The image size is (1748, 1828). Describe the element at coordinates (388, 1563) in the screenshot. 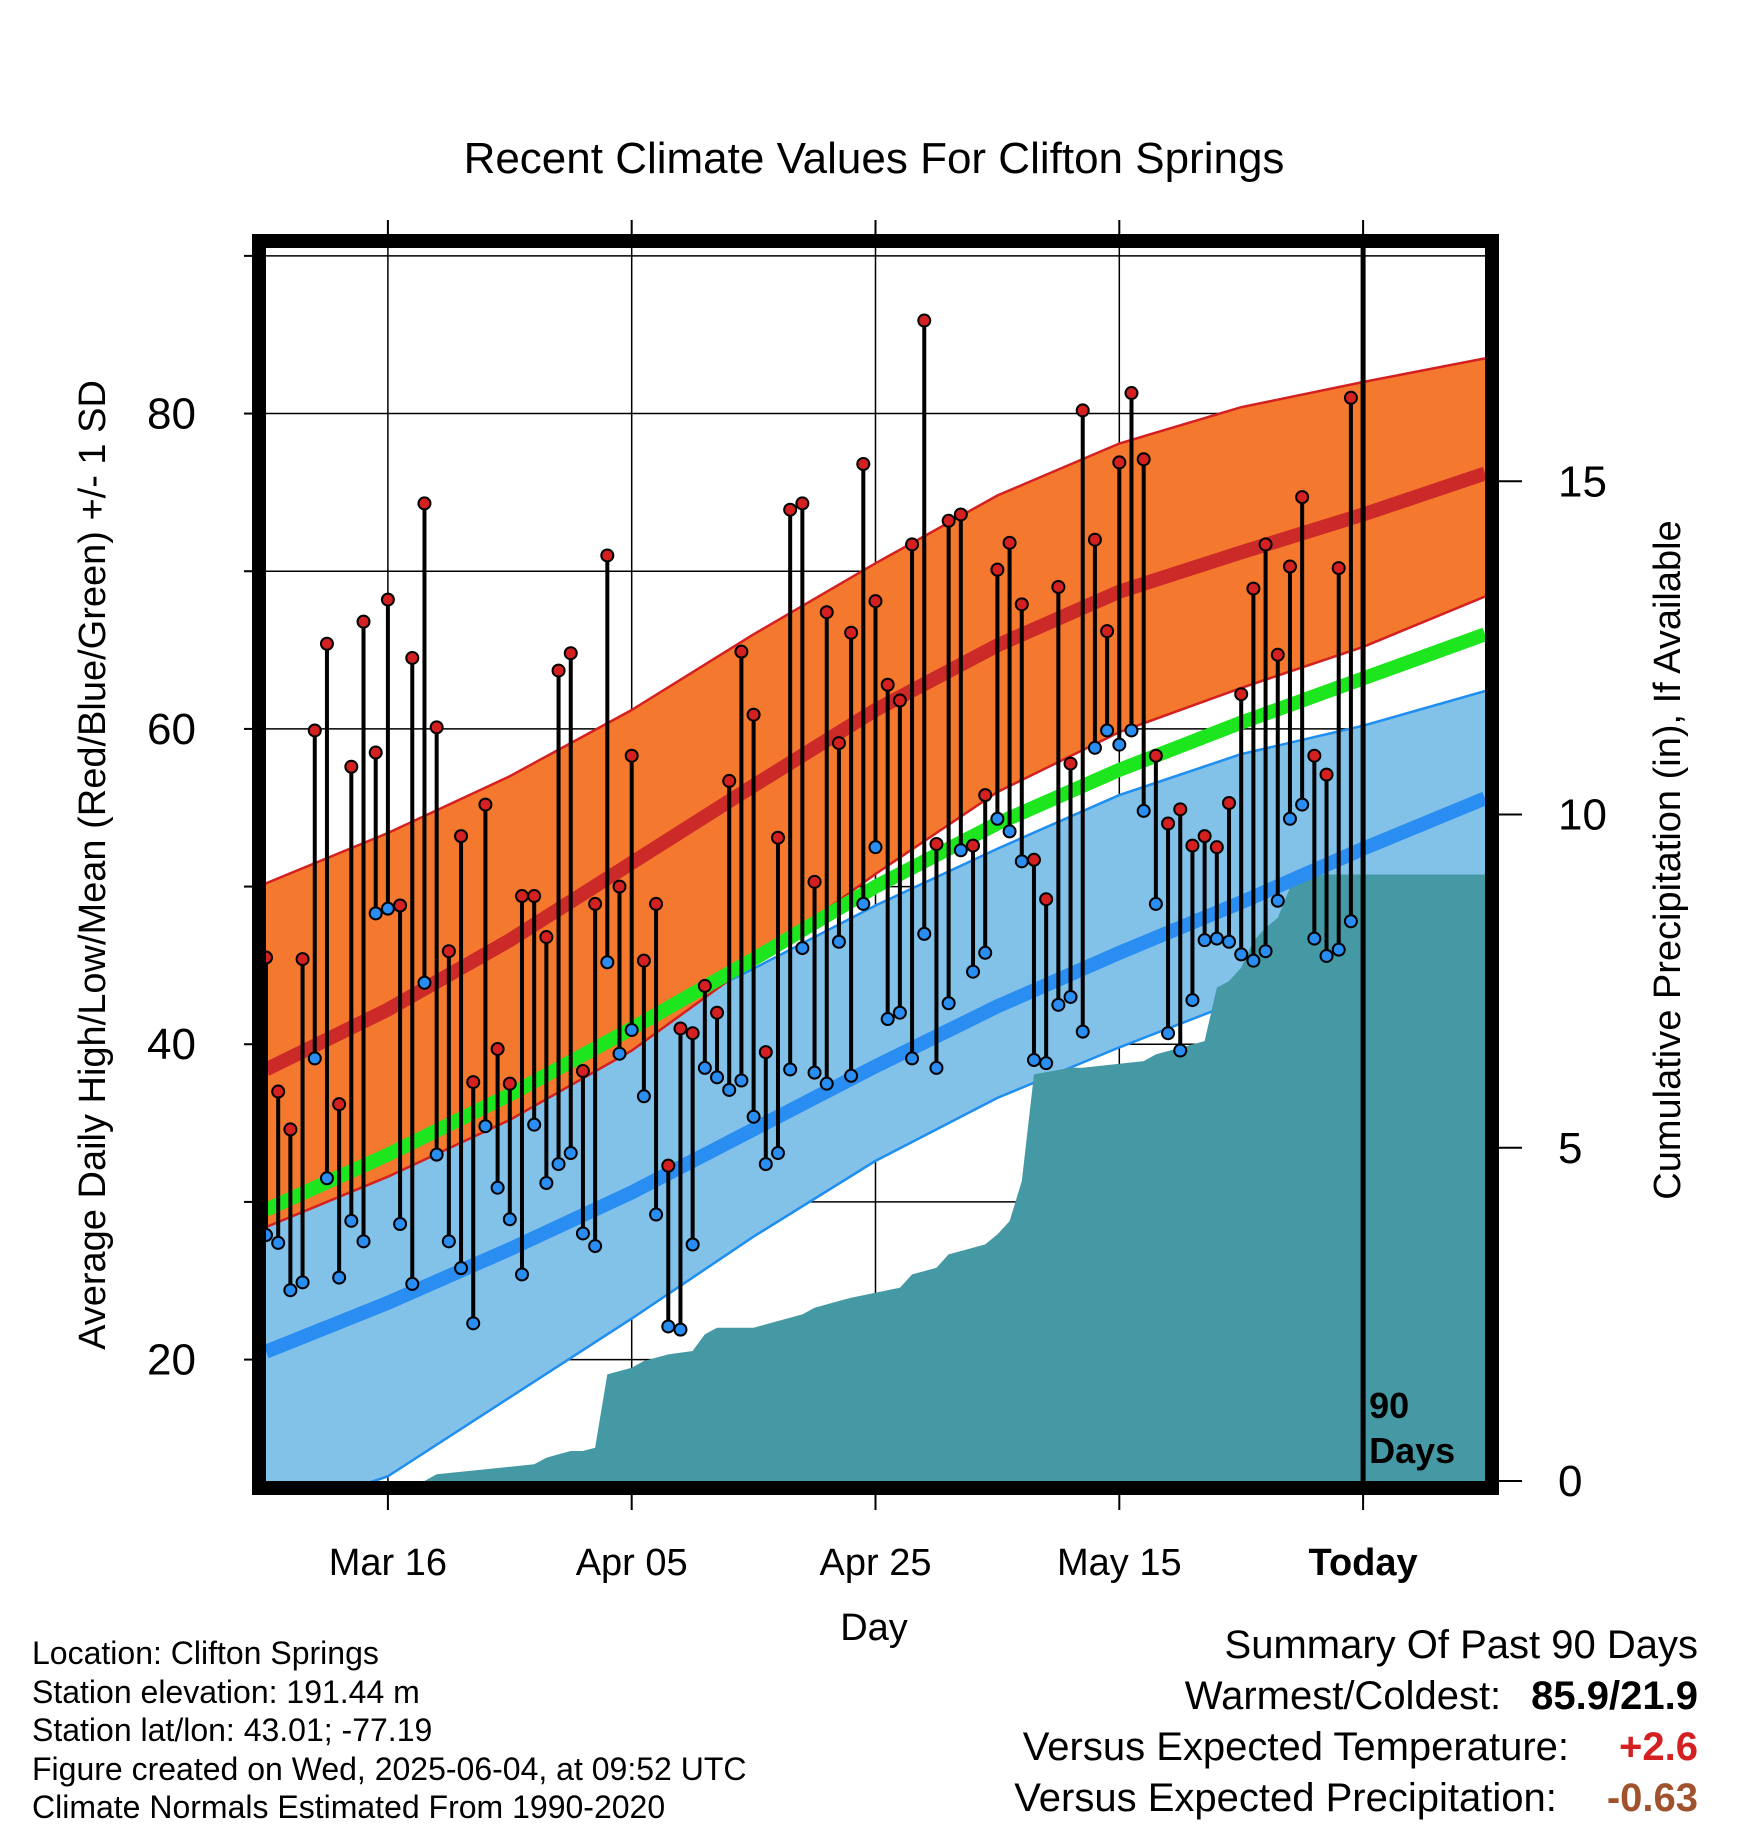

I see `x-tick-label: Mar 16` at that location.